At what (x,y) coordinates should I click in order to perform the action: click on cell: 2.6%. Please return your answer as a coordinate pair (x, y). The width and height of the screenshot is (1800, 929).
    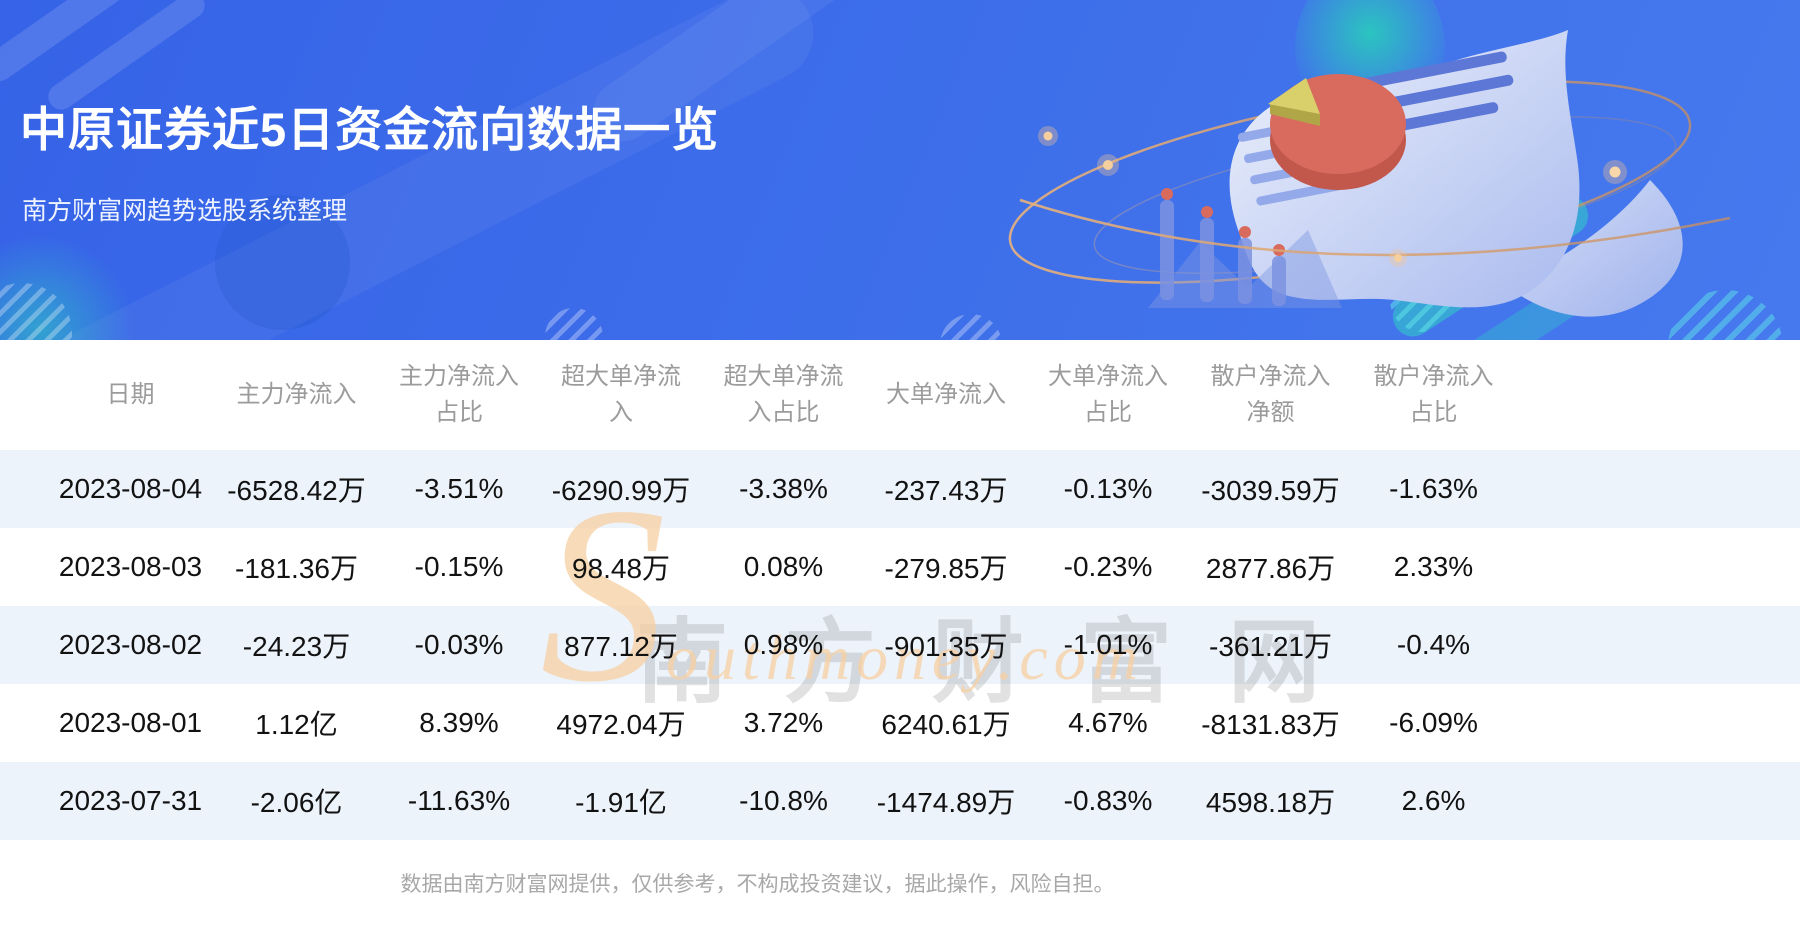
    Looking at the image, I should click on (1433, 800).